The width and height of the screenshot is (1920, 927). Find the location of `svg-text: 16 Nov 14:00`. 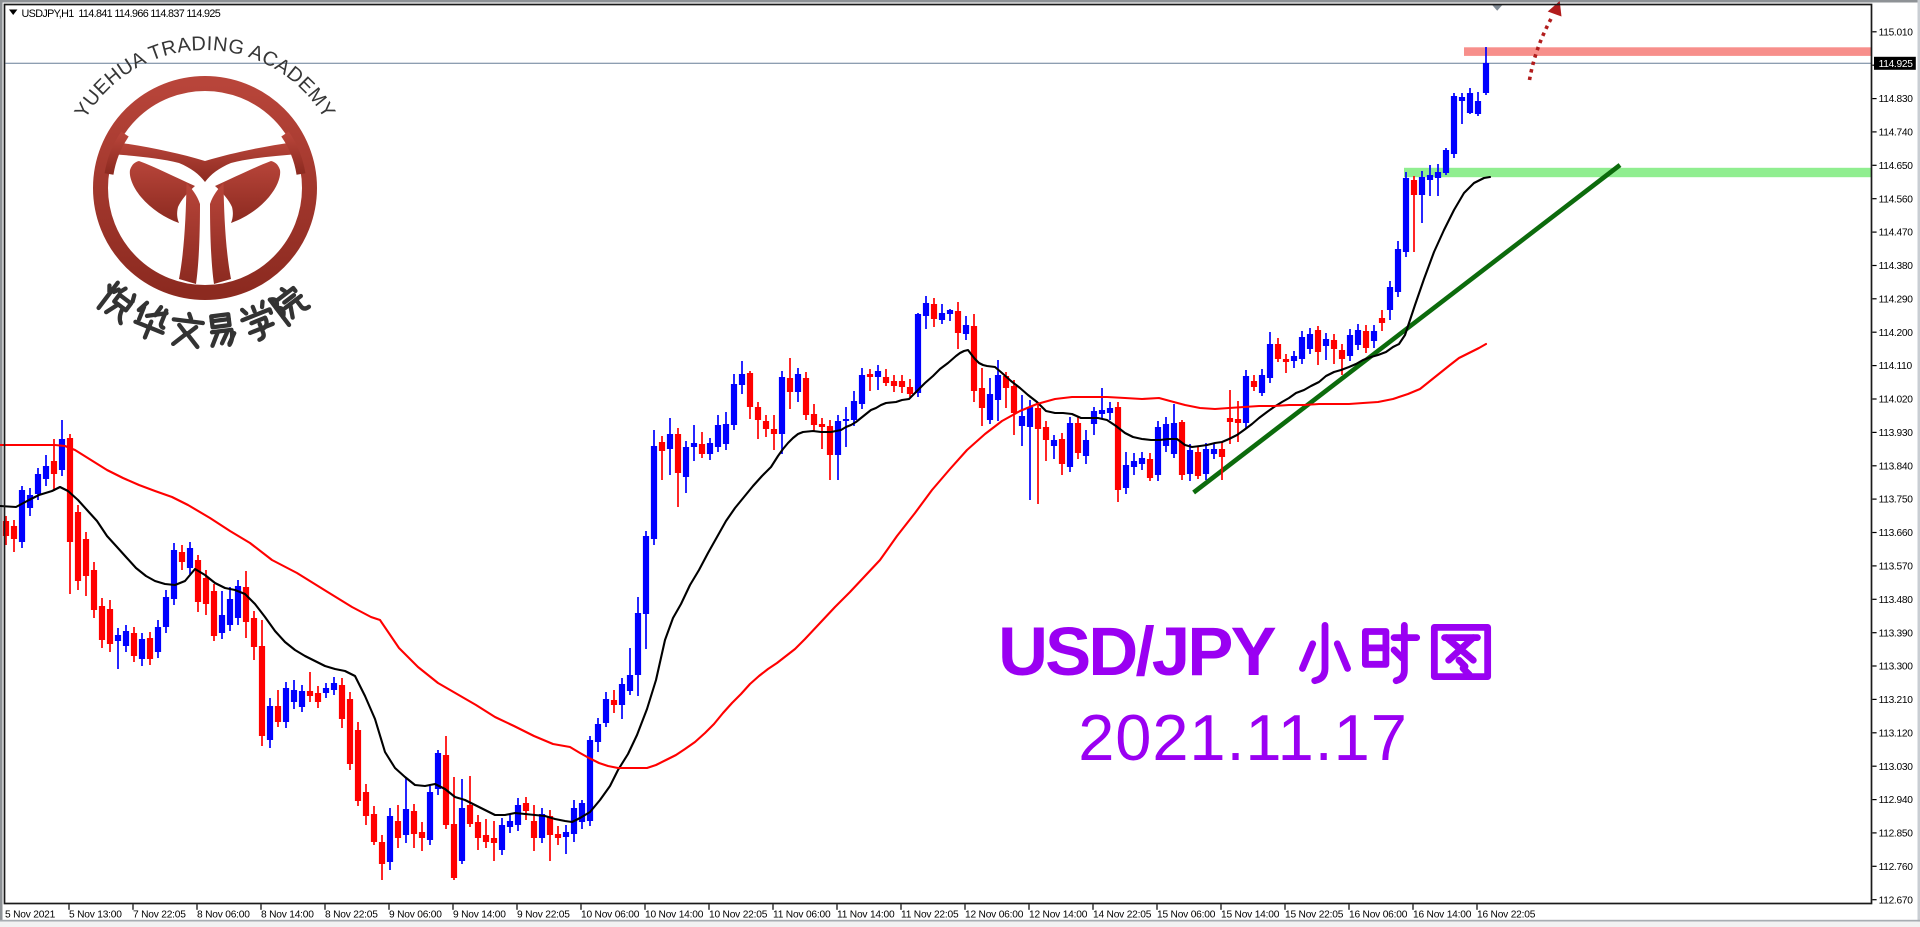

svg-text: 16 Nov 14:00 is located at coordinates (1442, 914).